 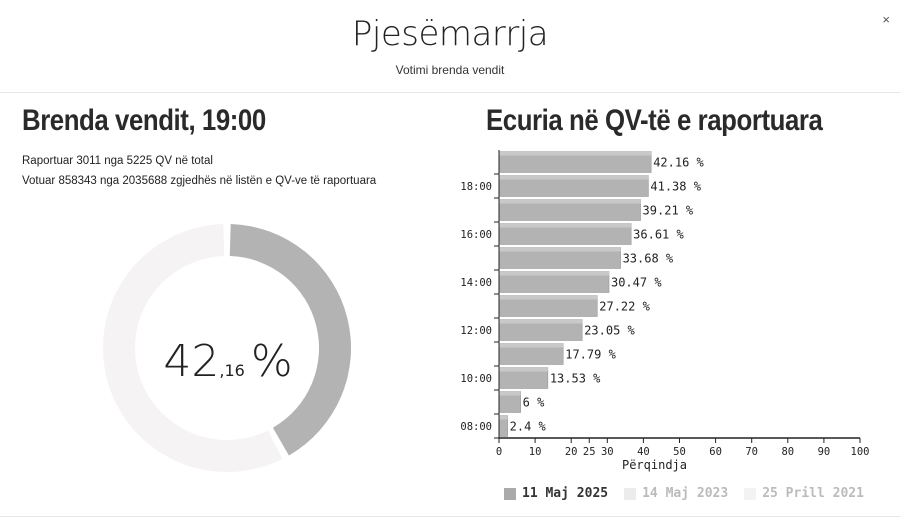 What do you see at coordinates (476, 187) in the screenshot?
I see `y-tick-label: 18:00` at bounding box center [476, 187].